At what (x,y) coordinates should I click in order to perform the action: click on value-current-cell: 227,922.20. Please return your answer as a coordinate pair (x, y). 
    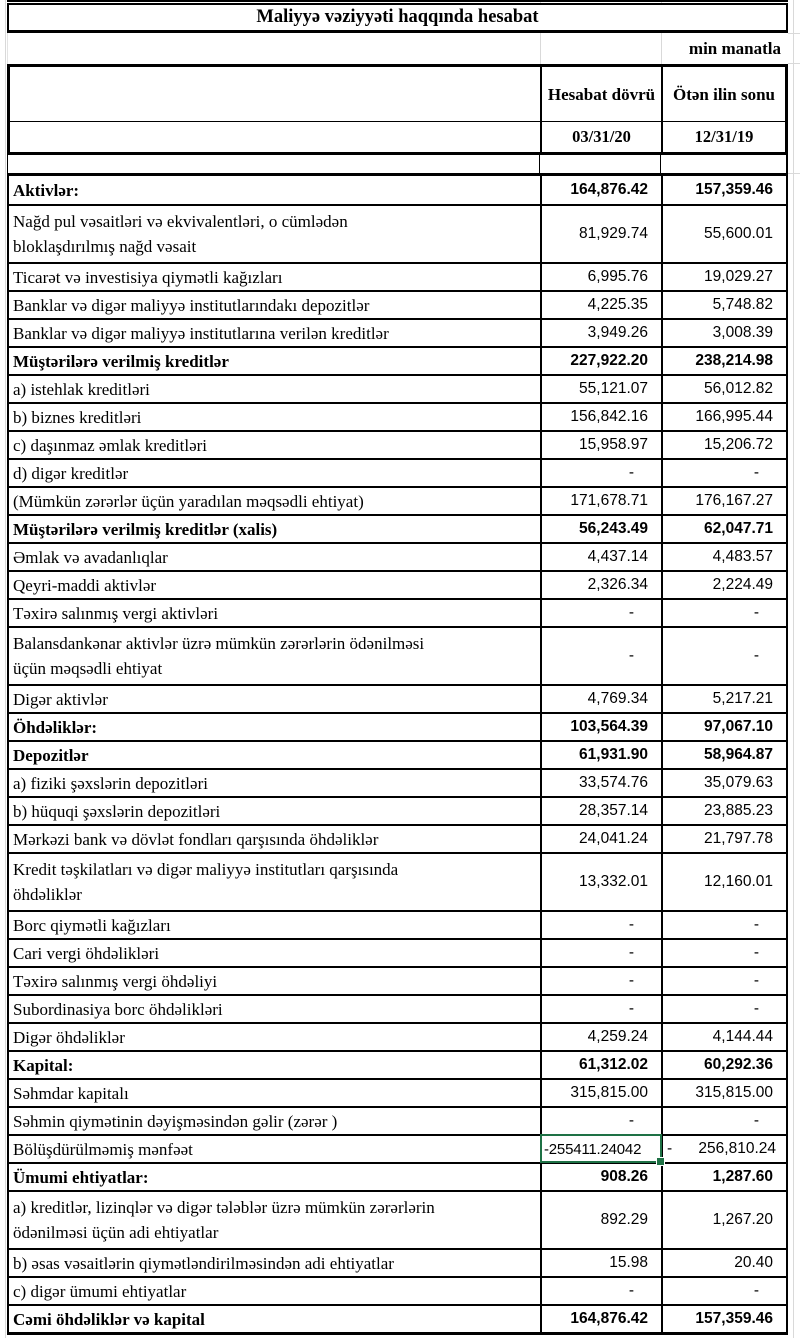
    Looking at the image, I should click on (600, 361).